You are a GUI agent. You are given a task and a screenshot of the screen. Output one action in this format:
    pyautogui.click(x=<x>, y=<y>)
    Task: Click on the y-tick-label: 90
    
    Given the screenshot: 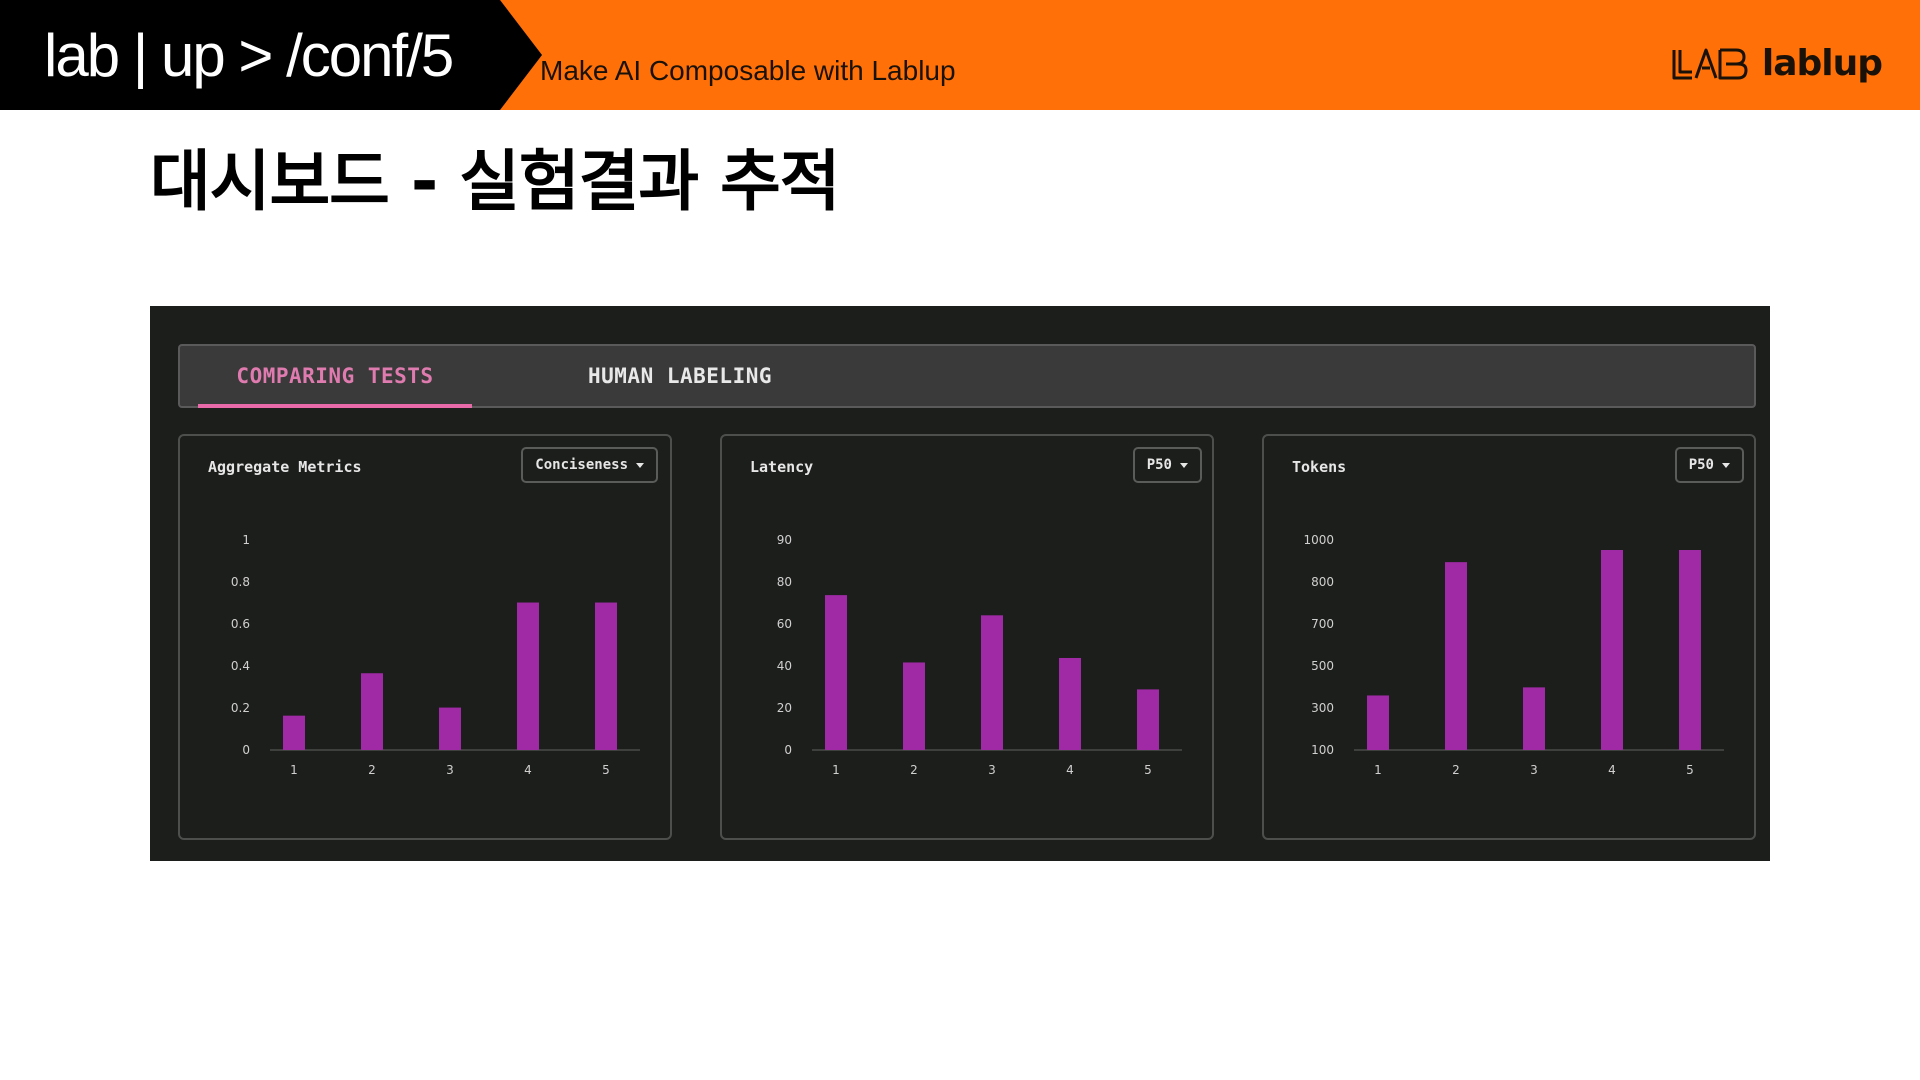 What is the action you would take?
    pyautogui.click(x=784, y=540)
    